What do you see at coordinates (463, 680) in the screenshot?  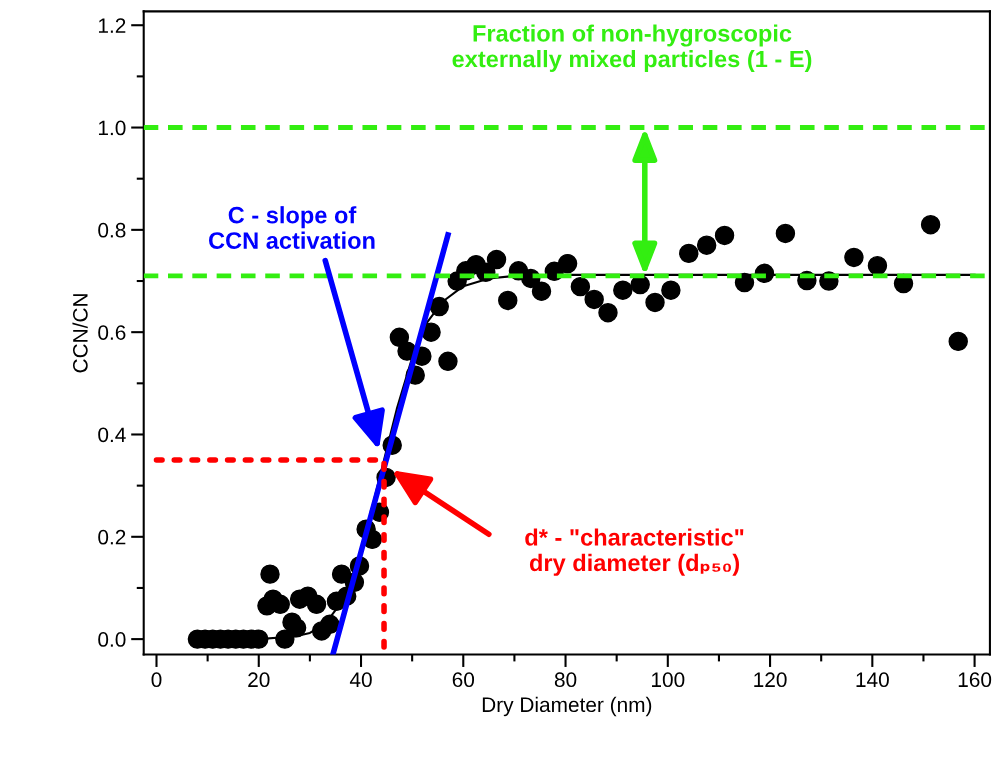 I see `x-tick-label: 60` at bounding box center [463, 680].